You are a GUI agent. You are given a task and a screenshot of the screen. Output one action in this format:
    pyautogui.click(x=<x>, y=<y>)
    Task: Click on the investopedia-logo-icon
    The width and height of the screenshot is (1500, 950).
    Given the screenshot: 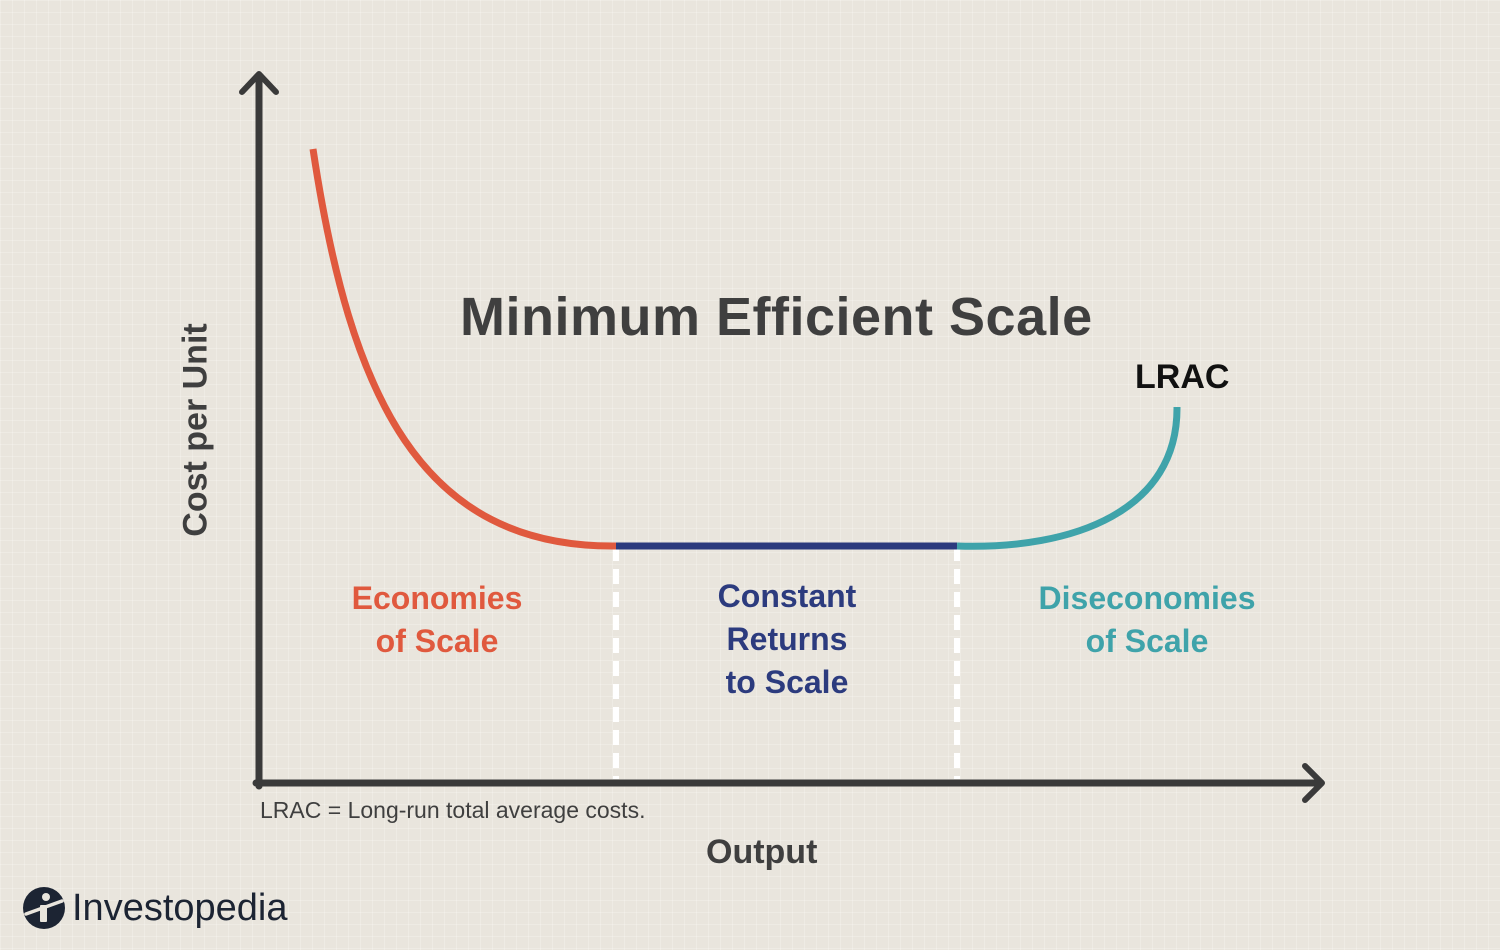 What is the action you would take?
    pyautogui.click(x=44, y=908)
    